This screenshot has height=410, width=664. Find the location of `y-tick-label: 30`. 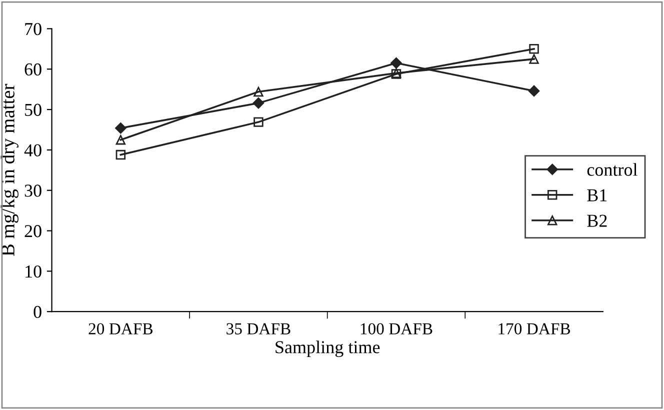

y-tick-label: 30 is located at coordinates (33, 190).